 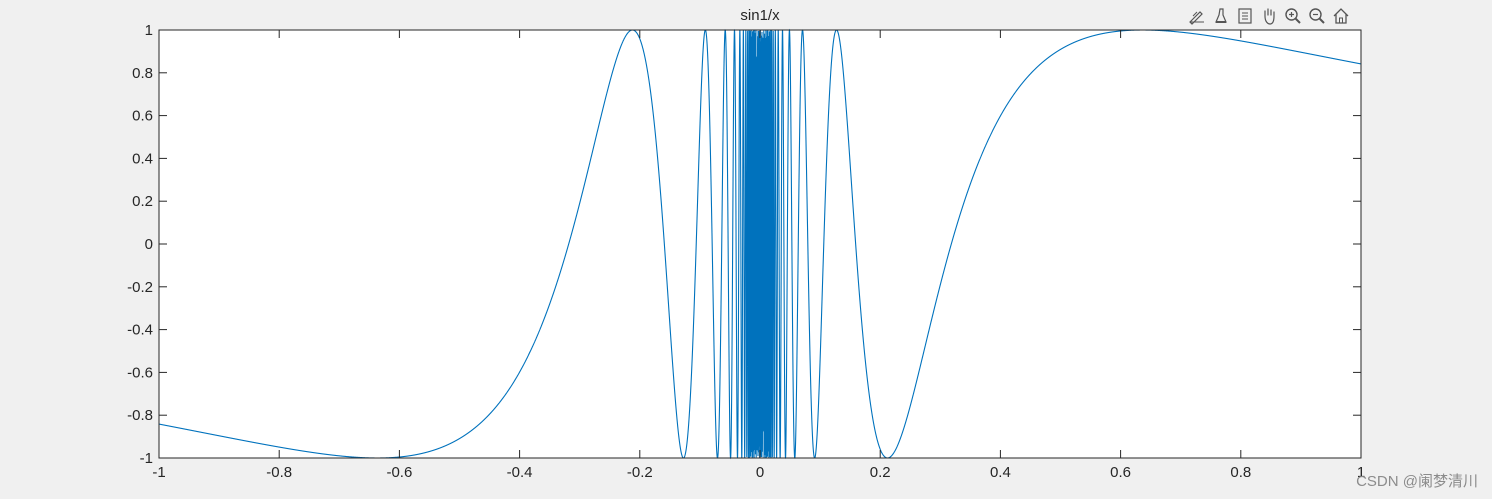 What do you see at coordinates (1197, 16) in the screenshot?
I see `data-tips-icon` at bounding box center [1197, 16].